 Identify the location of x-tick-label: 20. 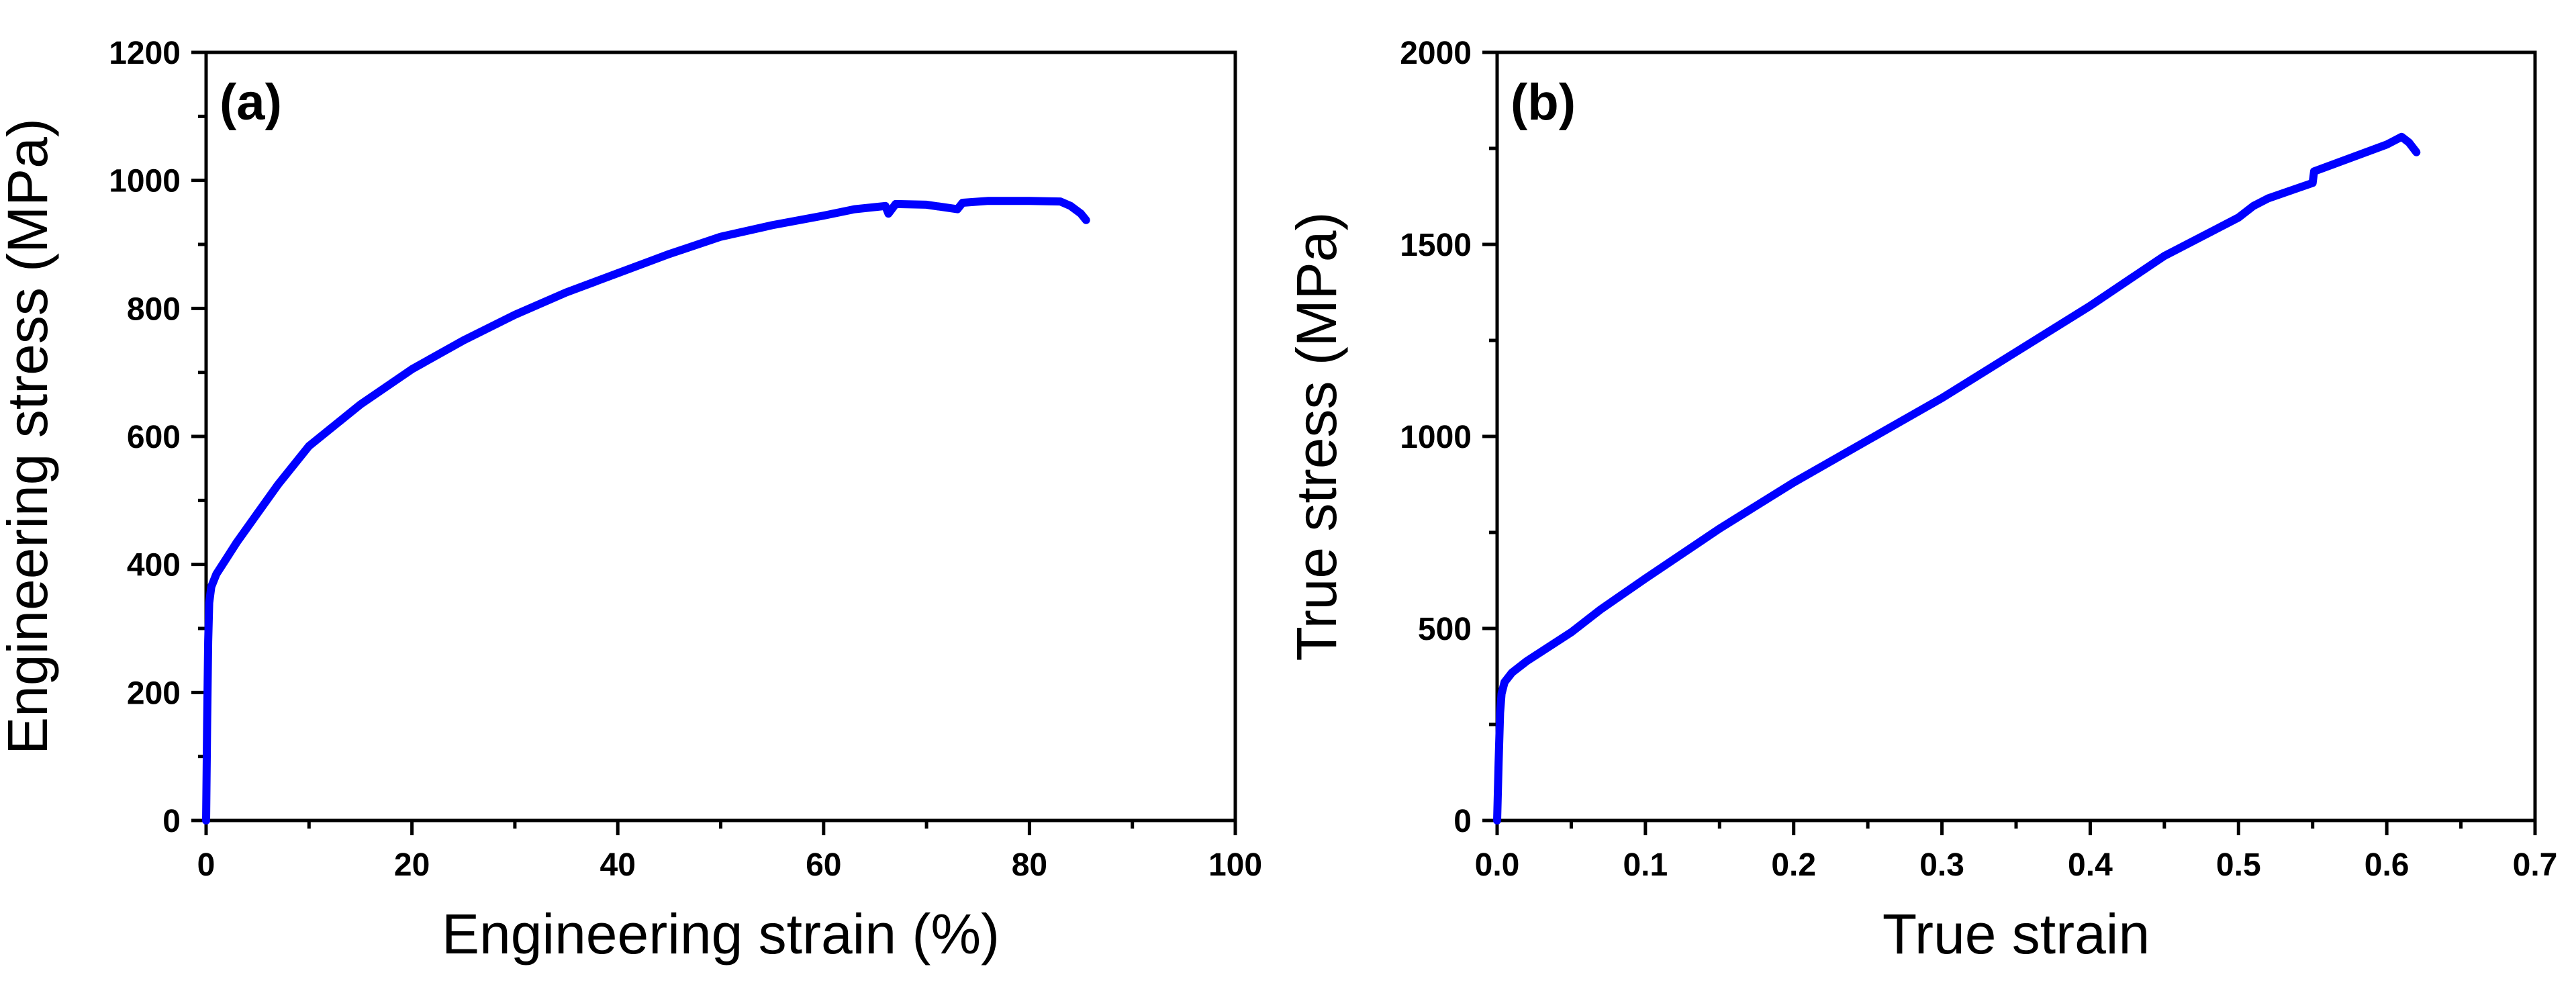
(412, 865).